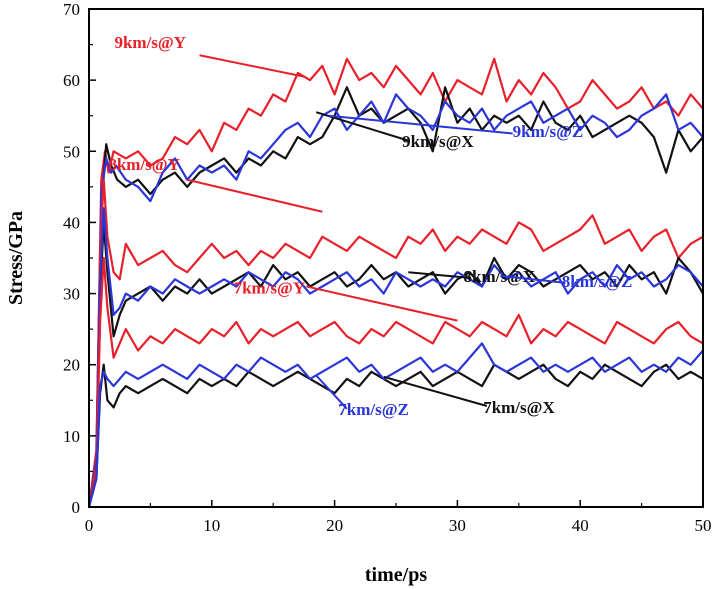 The image size is (717, 589). I want to click on x-tick-label: 40, so click(580, 525).